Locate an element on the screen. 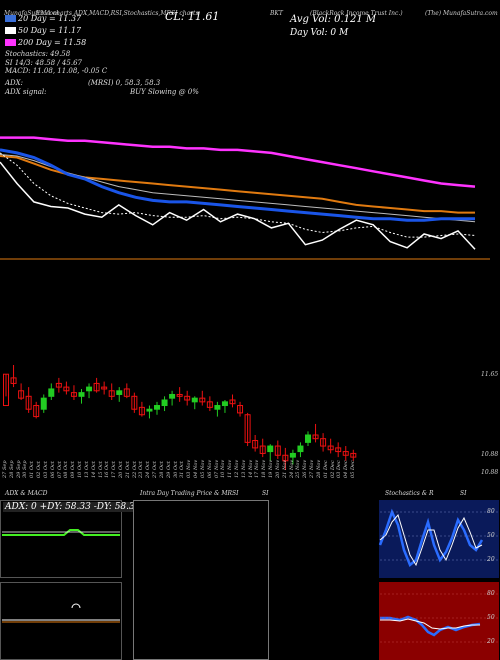  dotted-average-line is located at coordinates (238, 195).